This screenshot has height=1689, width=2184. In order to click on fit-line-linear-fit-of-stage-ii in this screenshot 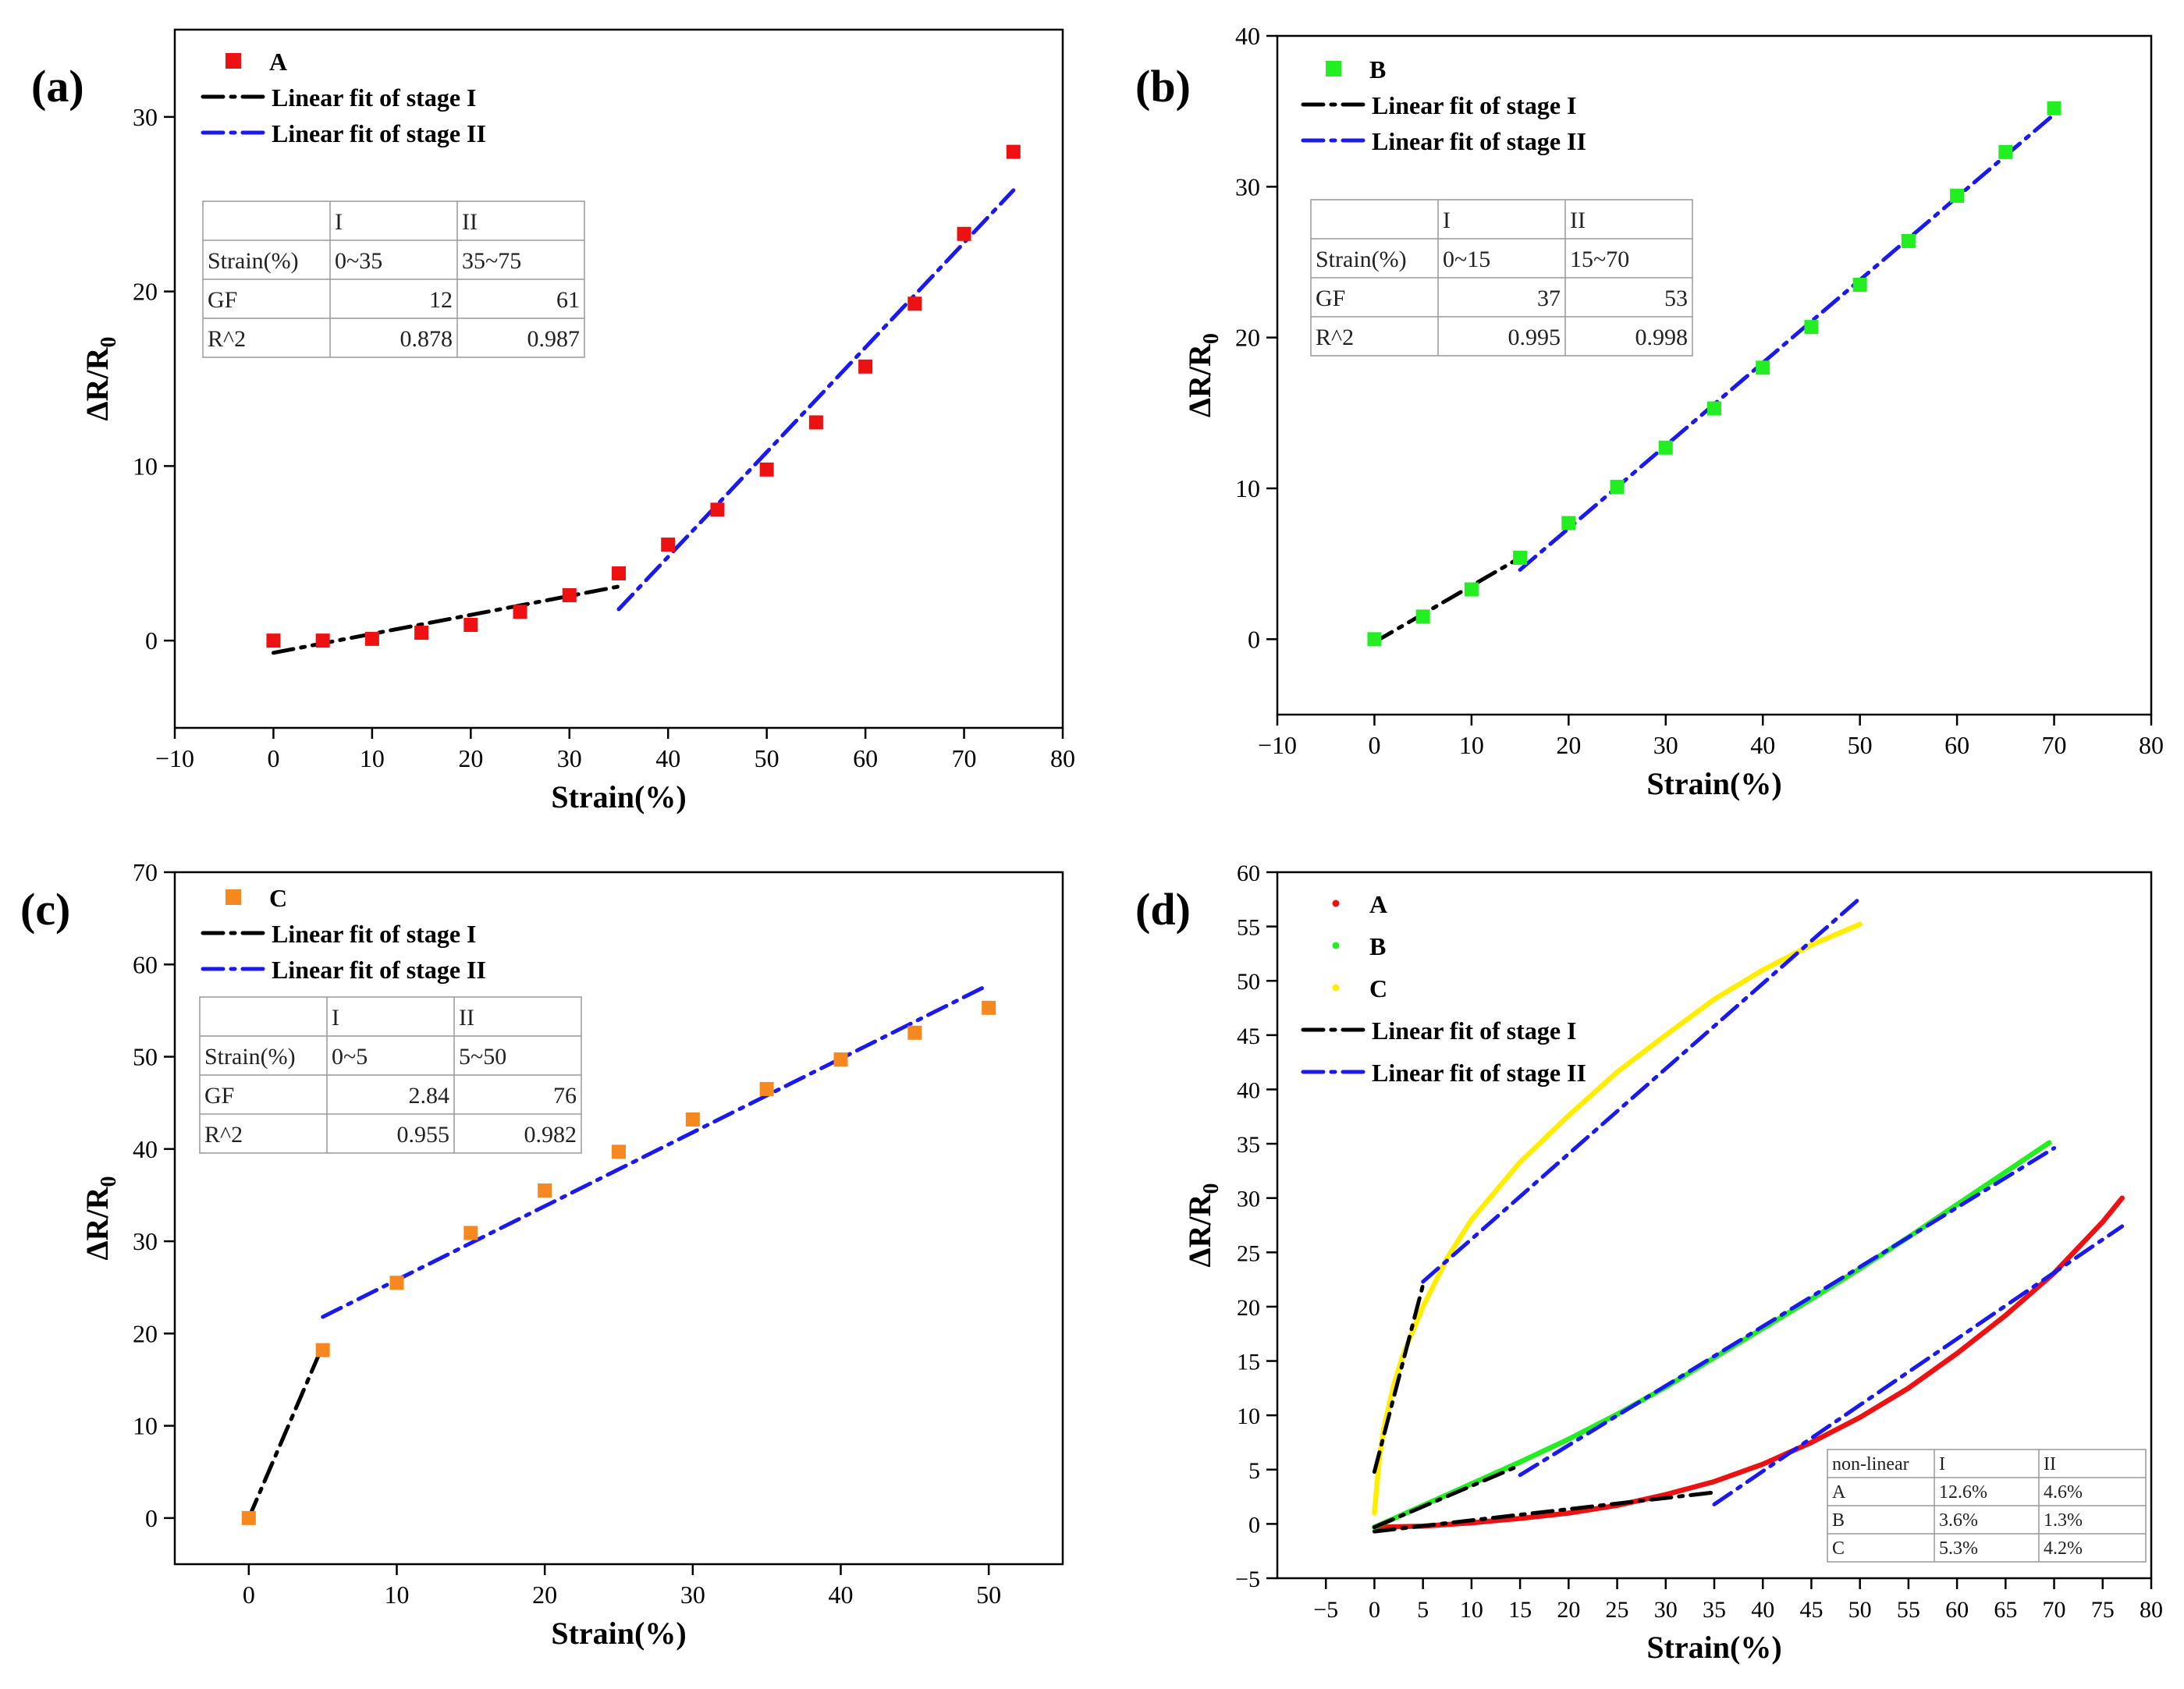, I will do `click(1788, 342)`.